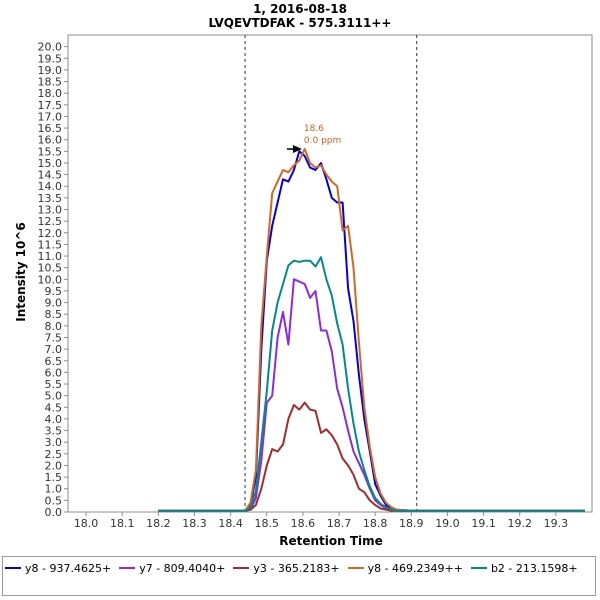 Image resolution: width=600 pixels, height=600 pixels. I want to click on x-tick-label: 18.7, so click(339, 523).